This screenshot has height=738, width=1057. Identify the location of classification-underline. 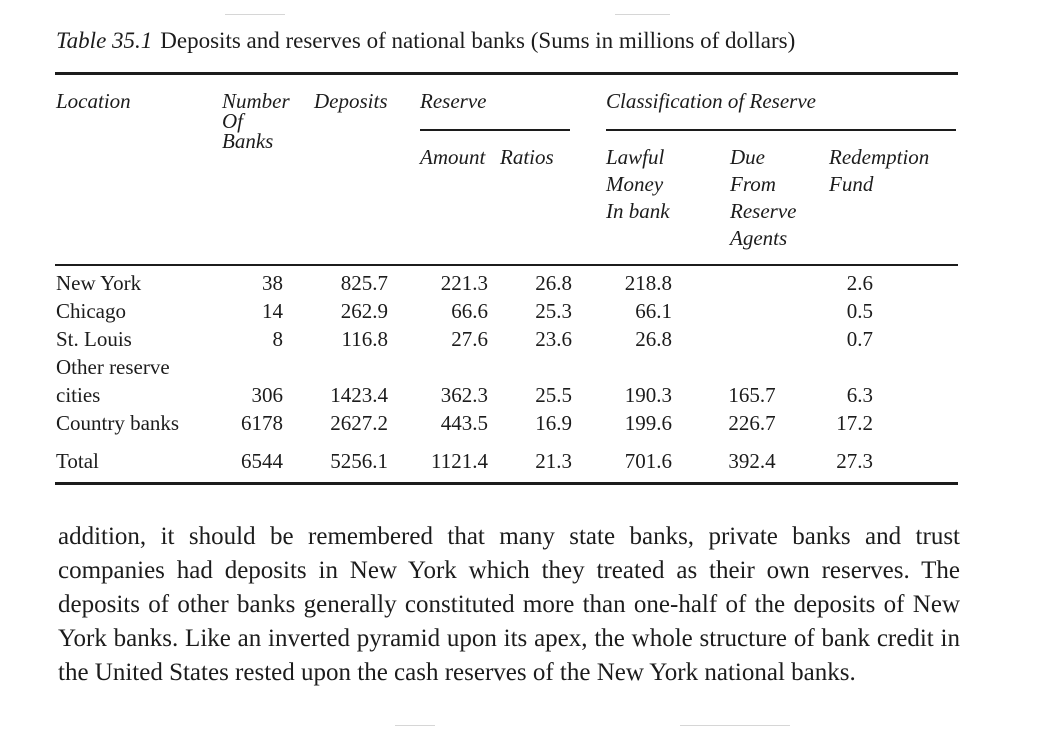
(781, 130).